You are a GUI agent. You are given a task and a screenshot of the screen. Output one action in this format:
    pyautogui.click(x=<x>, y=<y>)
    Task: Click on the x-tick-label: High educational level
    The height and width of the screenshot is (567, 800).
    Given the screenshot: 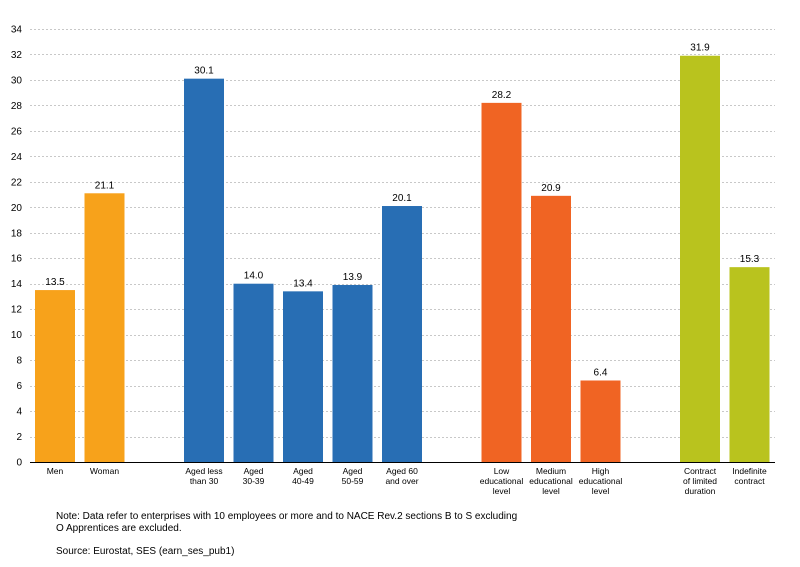 What is the action you would take?
    pyautogui.click(x=601, y=481)
    